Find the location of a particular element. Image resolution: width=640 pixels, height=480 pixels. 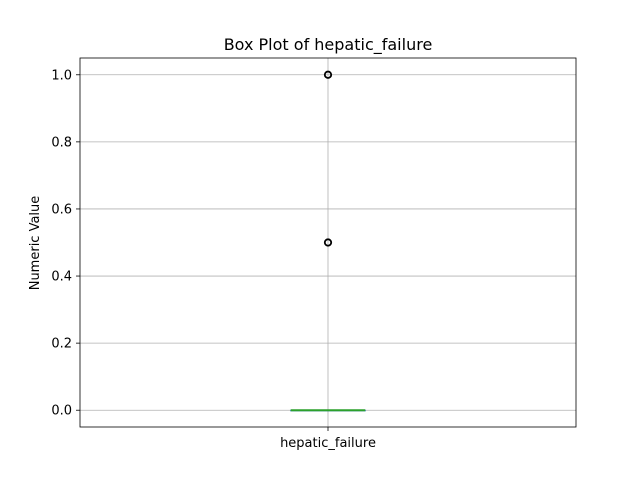

y-tick-label: 0.2 is located at coordinates (61, 344).